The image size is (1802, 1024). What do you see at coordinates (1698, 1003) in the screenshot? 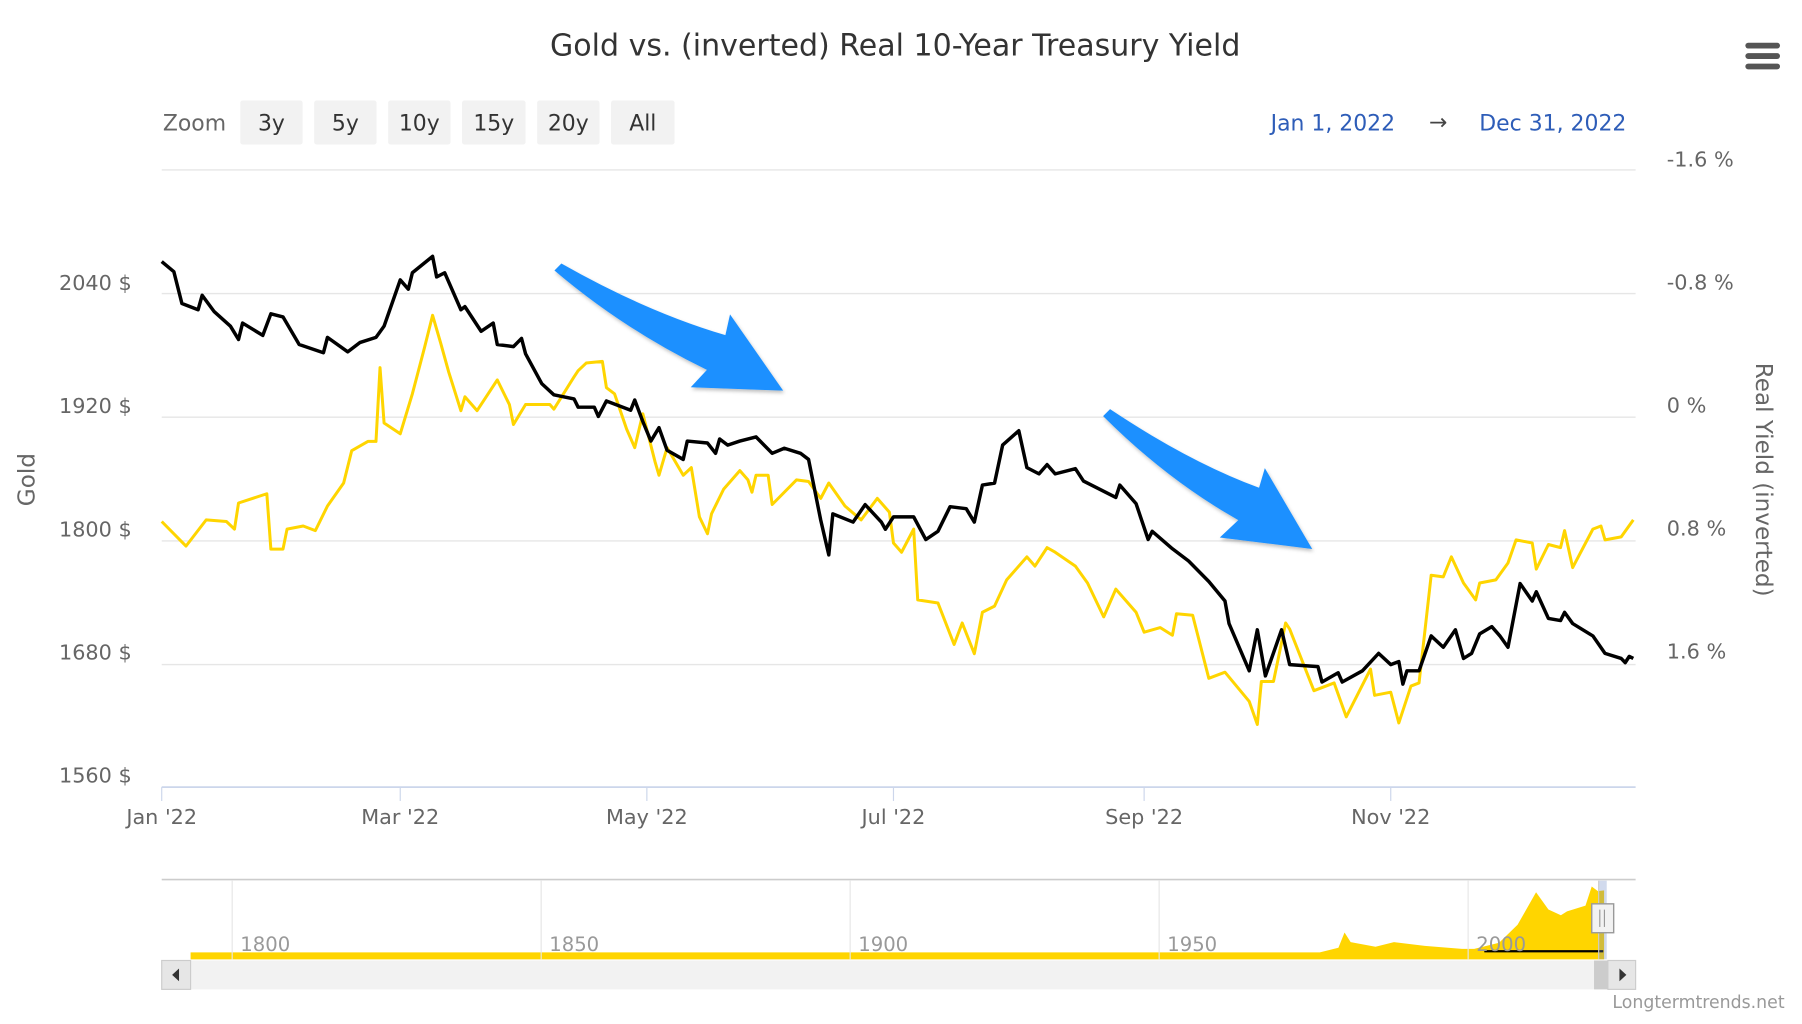
I see `watermark: Longtermtrends.net` at bounding box center [1698, 1003].